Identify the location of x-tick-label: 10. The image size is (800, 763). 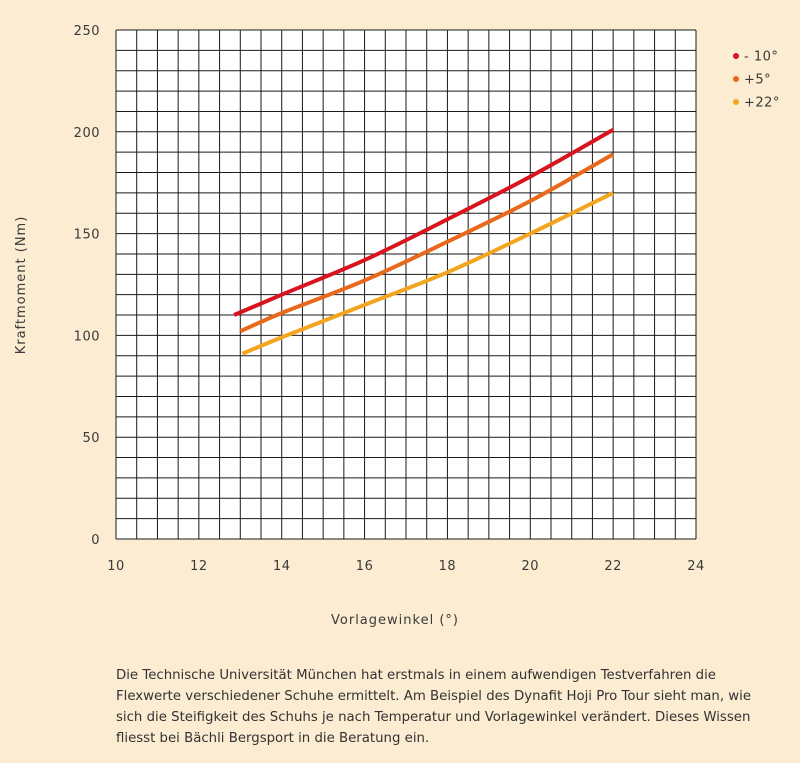
(116, 566).